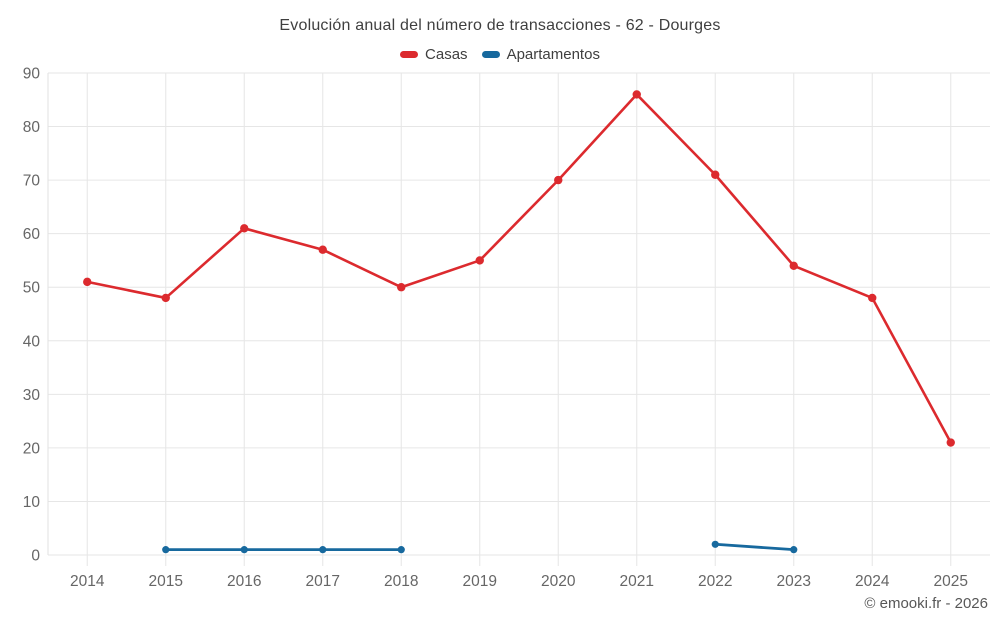 The height and width of the screenshot is (625, 1000). Describe the element at coordinates (715, 581) in the screenshot. I see `x-tick-label: 2022` at that location.